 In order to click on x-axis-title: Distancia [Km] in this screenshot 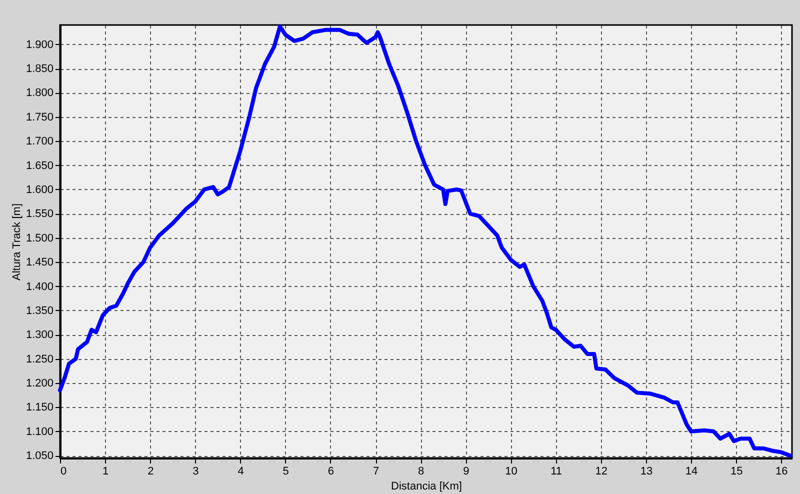, I will do `click(426, 486)`.